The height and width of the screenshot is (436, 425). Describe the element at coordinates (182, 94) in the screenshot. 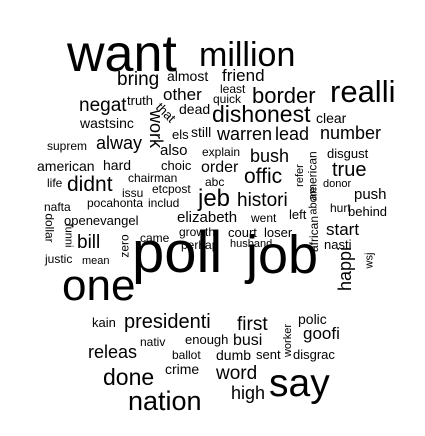

I see `word: other` at that location.